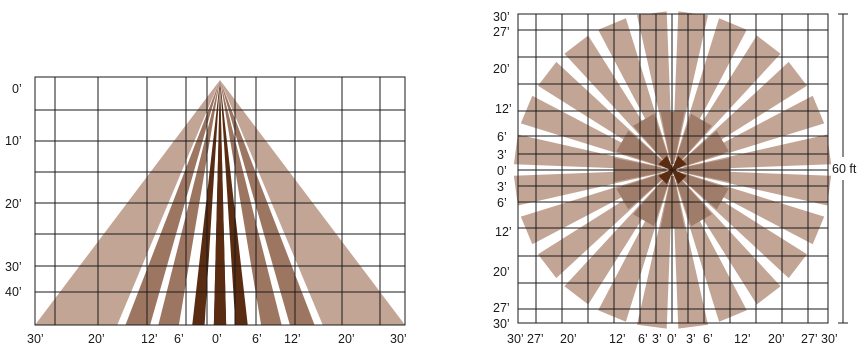  I want to click on side-y-label: 20’, so click(13, 204).